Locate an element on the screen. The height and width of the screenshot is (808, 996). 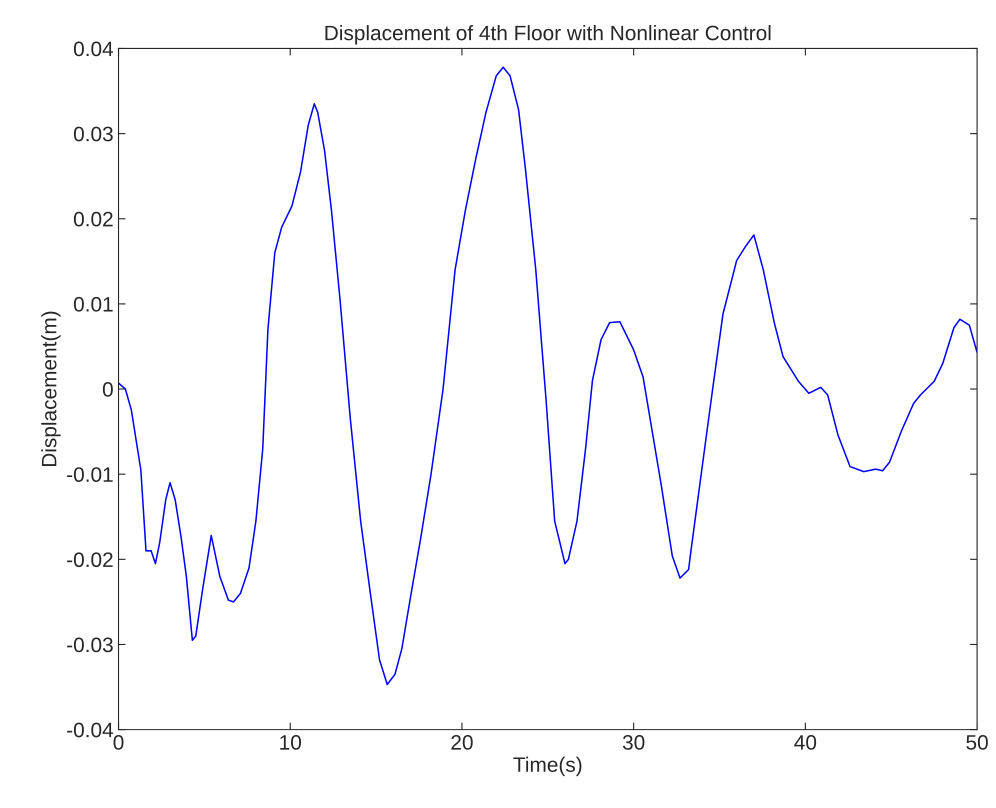
chart-title: Displacement of 4th Floor with Nonlinear Control is located at coordinates (547, 34).